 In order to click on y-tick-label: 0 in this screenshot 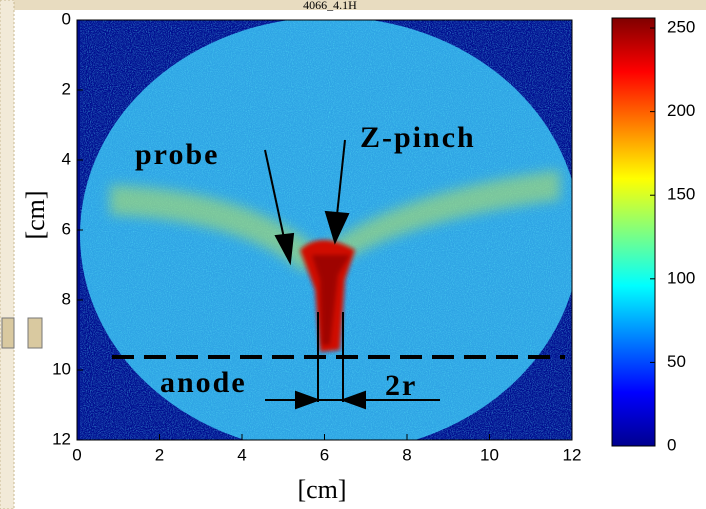, I will do `click(66, 18)`.